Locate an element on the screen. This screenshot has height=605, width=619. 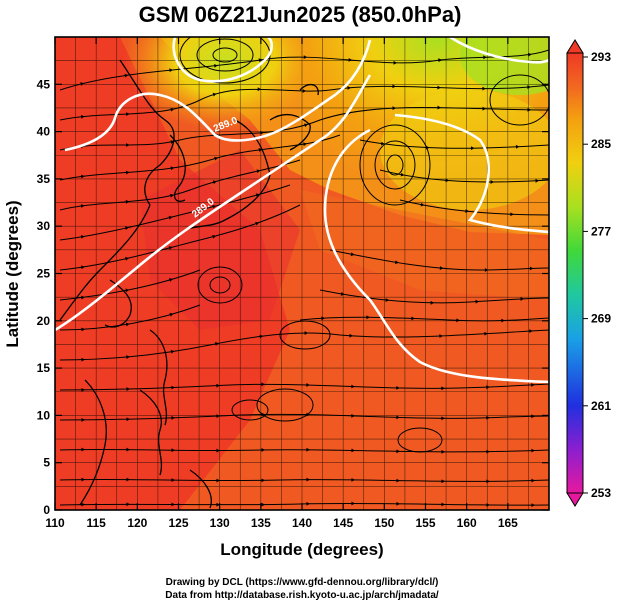
orange-band is located at coordinates (424, 245).